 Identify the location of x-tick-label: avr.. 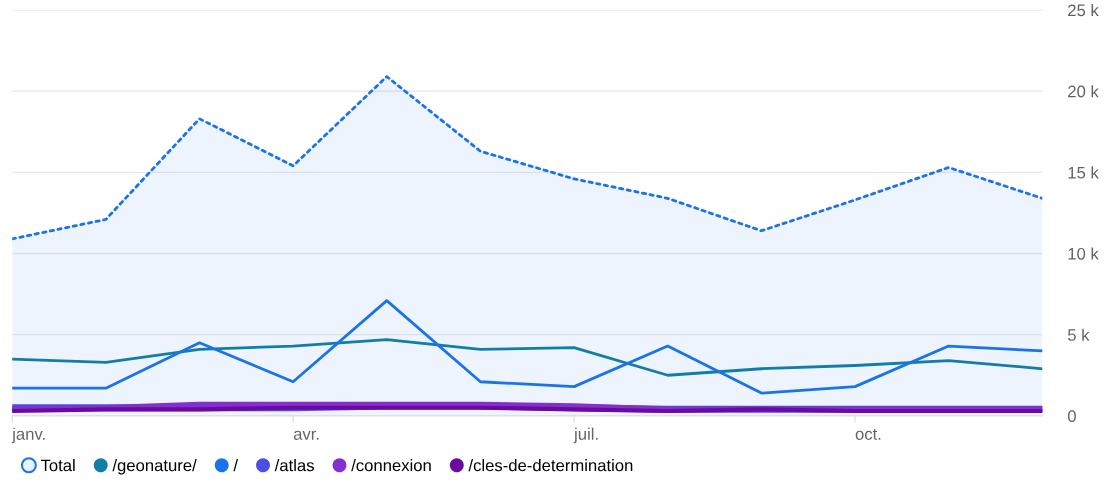
(306, 435).